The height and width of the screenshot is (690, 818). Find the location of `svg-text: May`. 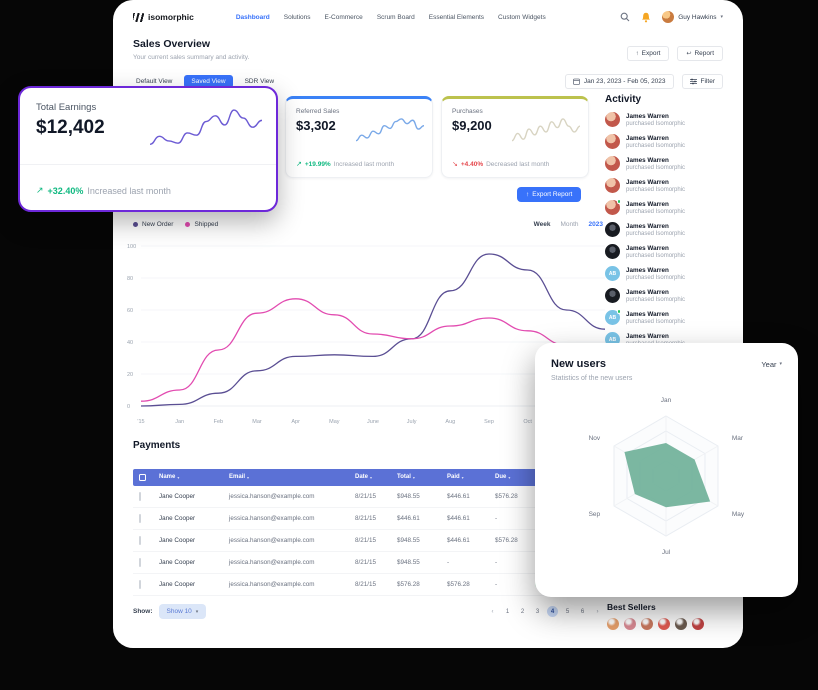

svg-text: May is located at coordinates (738, 514).